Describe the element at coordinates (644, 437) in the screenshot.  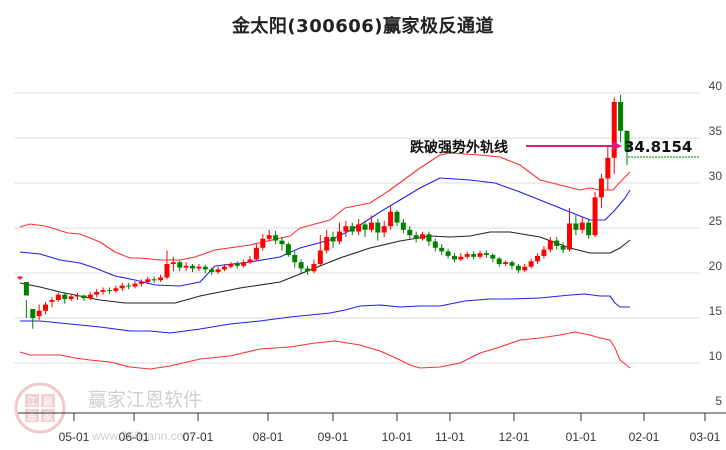
I see `x-tick-label: 02-01` at that location.